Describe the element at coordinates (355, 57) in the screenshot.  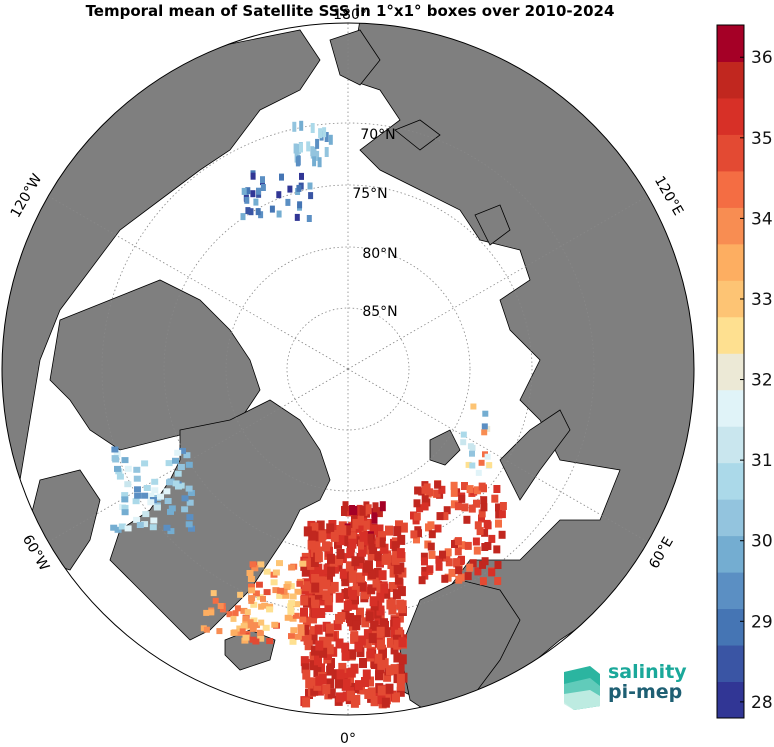
I see `land-chukotka` at that location.